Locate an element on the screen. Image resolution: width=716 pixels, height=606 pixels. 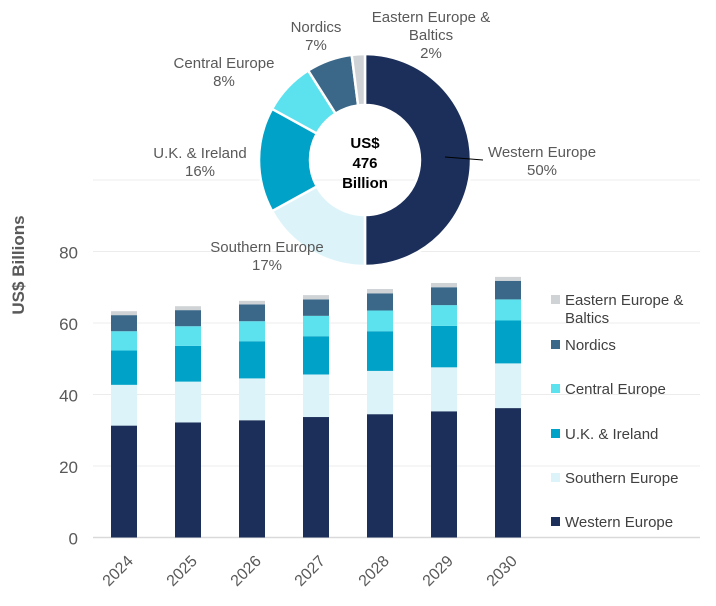
donut-label-name: U.K. & Ireland is located at coordinates (199, 153).